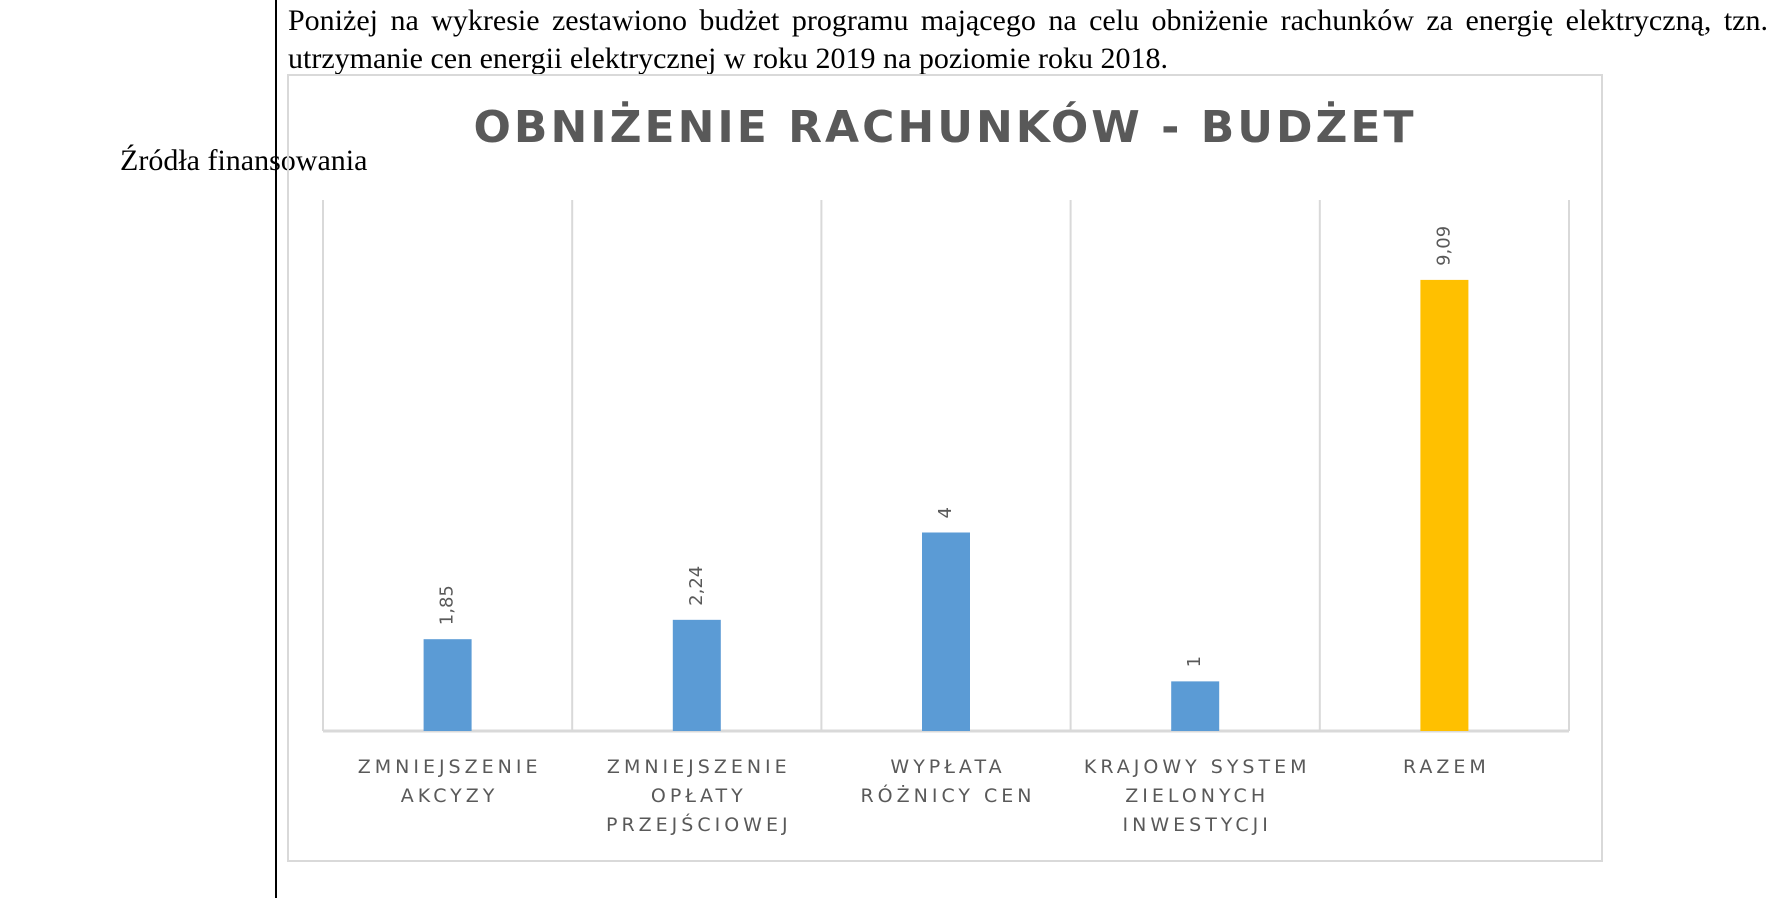 Image resolution: width=1773 pixels, height=898 pixels. What do you see at coordinates (1194, 661) in the screenshot?
I see `data-label-3: 1` at bounding box center [1194, 661].